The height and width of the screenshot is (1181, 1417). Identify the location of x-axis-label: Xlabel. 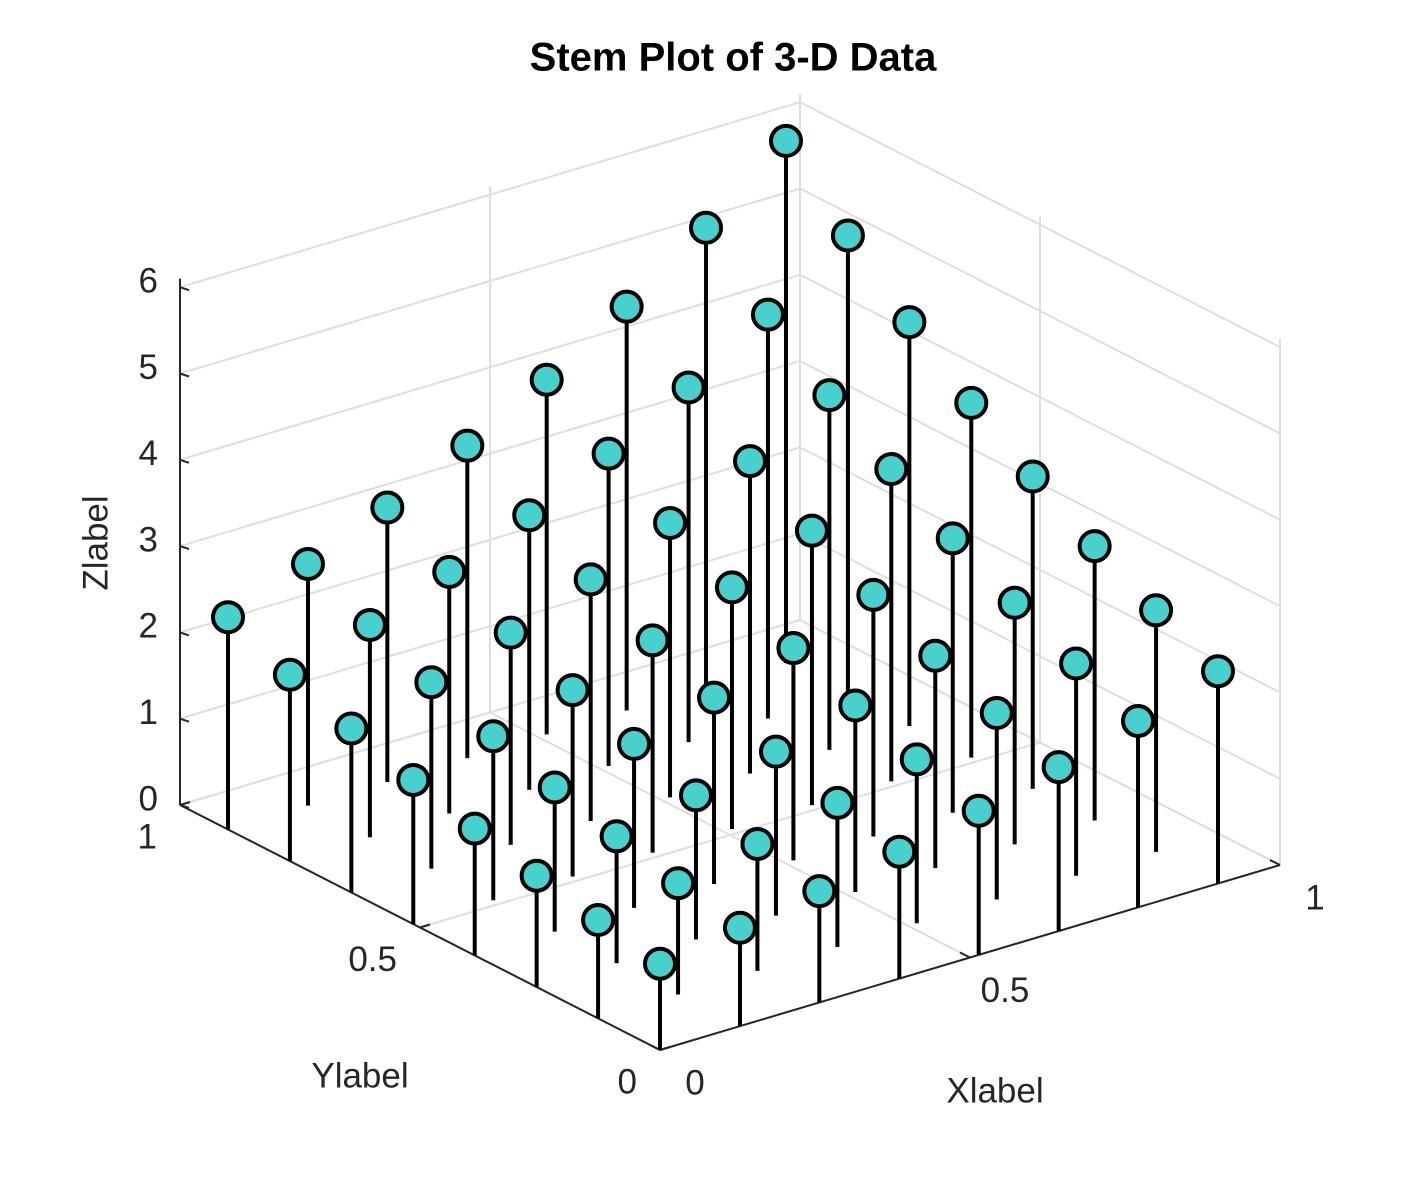
(994, 1090).